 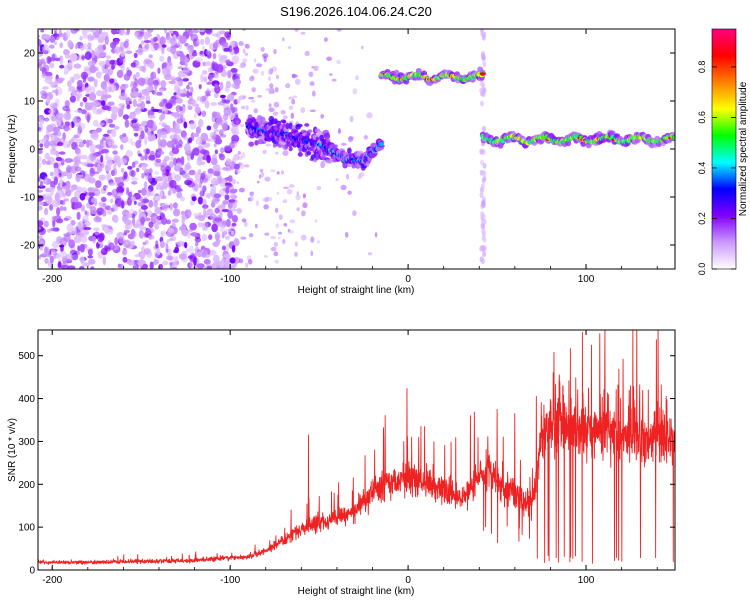 I want to click on y-tick-label: -10, so click(x=28, y=198).